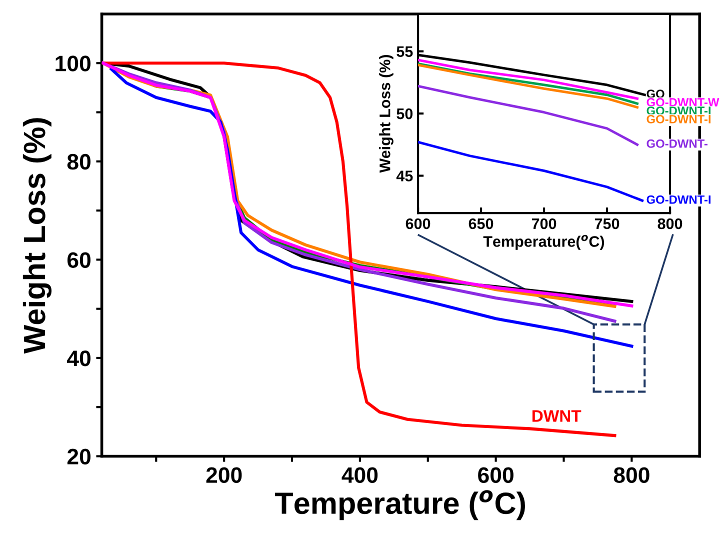 This screenshot has width=722, height=538. Describe the element at coordinates (404, 51) in the screenshot. I see `y-tick-label: 55` at that location.